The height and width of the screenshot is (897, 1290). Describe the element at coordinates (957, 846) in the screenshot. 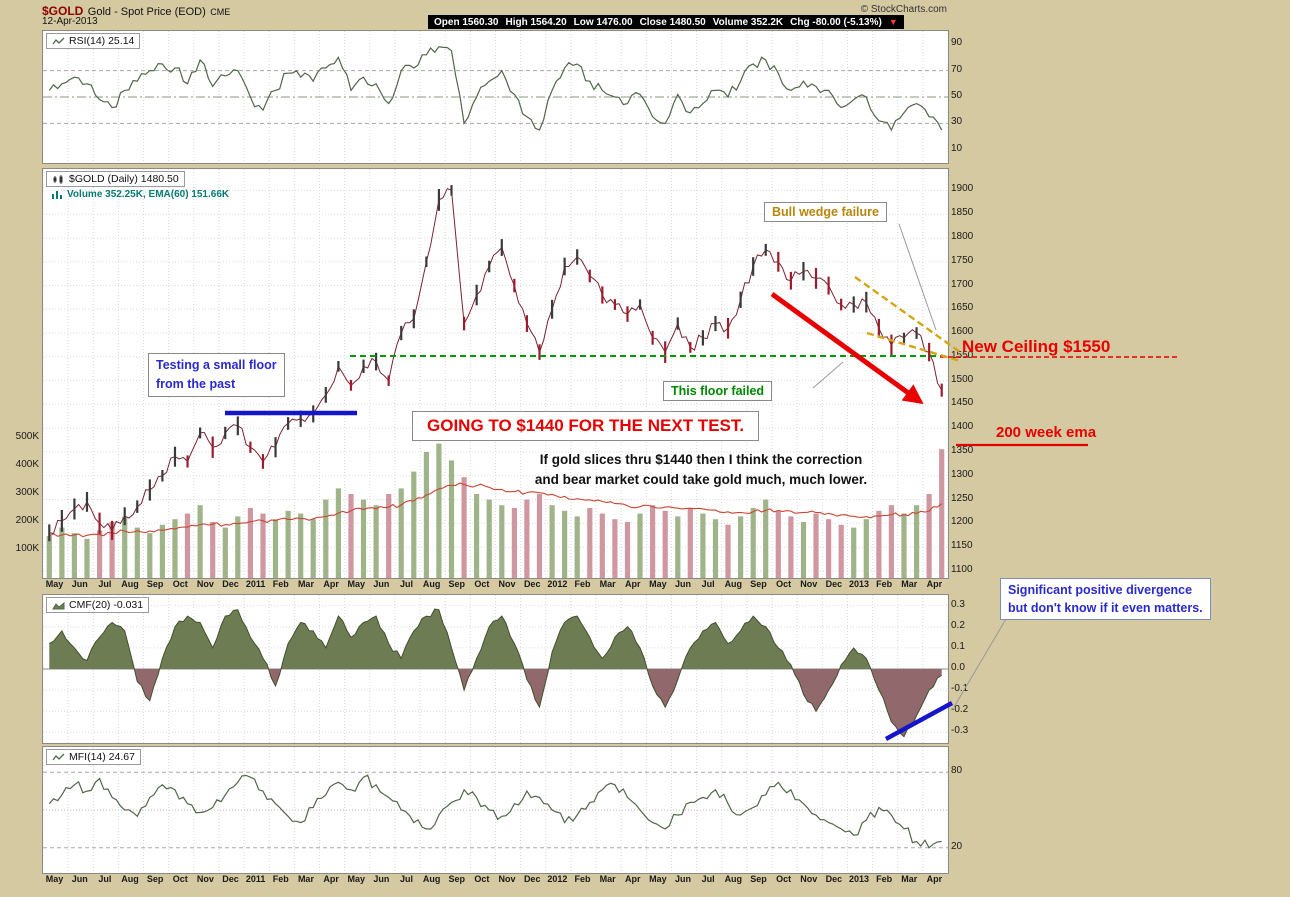

I see `y-axis-label: 20` at that location.